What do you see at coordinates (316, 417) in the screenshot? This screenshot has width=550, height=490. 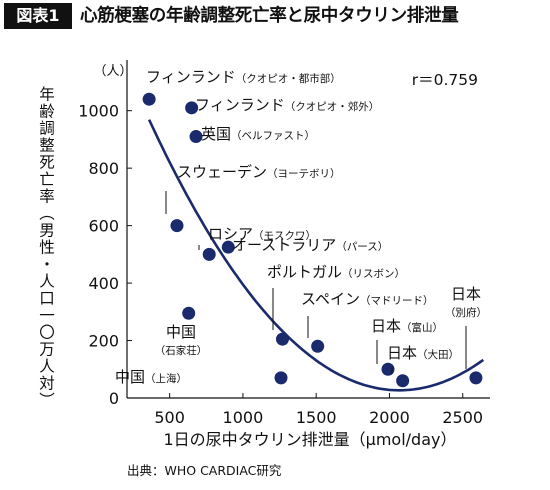 I see `x-tick-label: 1500` at bounding box center [316, 417].